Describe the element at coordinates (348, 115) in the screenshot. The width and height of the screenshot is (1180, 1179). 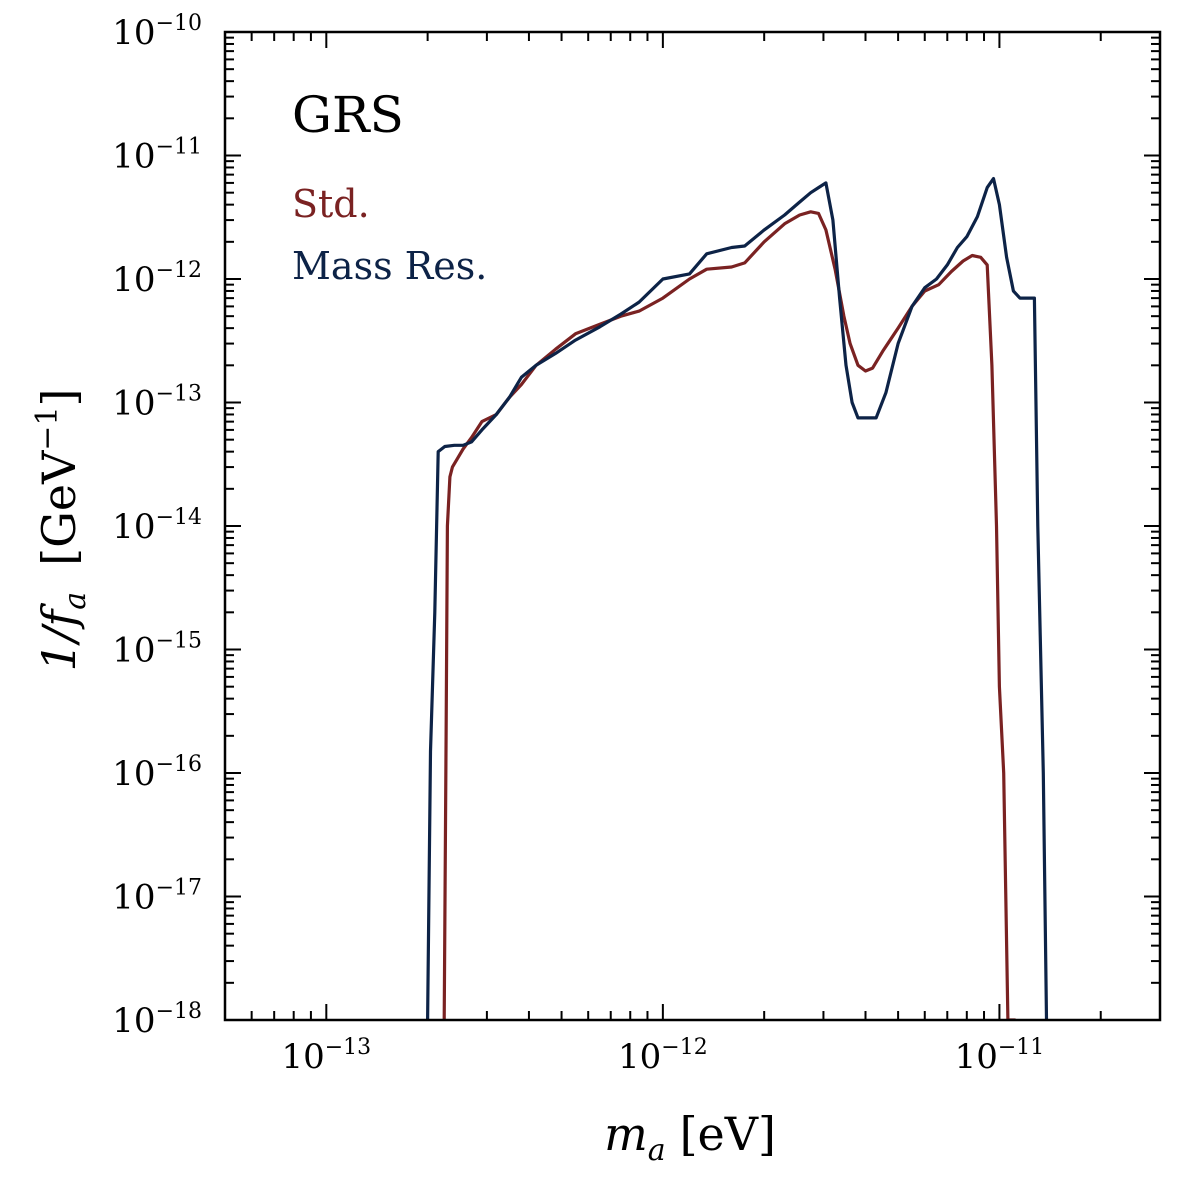
I see `annotation-grs: GRS` at that location.